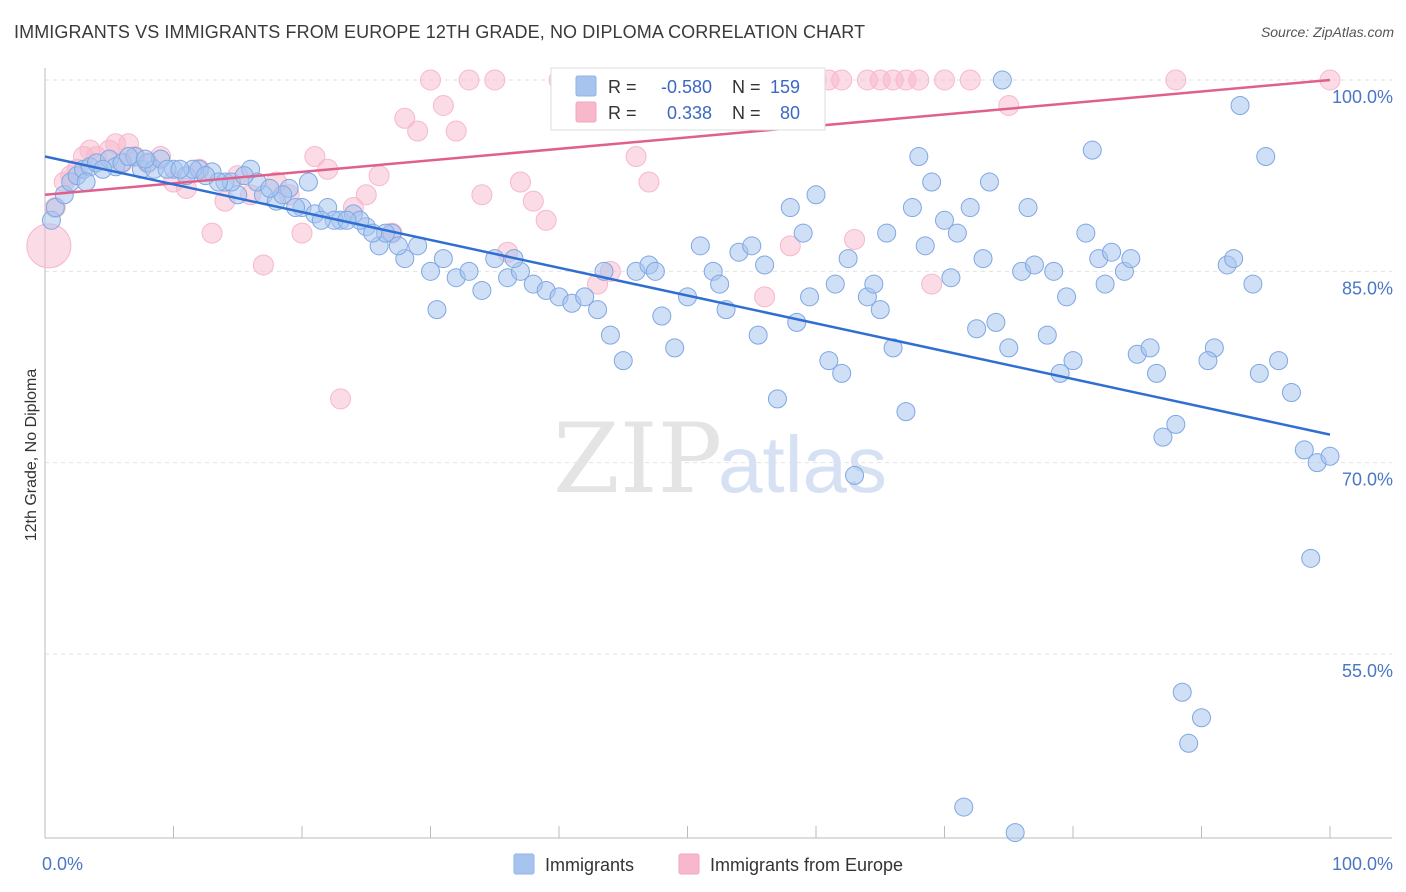 Image resolution: width=1406 pixels, height=892 pixels. Describe the element at coordinates (622, 113) in the screenshot. I see `legend-r-label-2: R =` at that location.